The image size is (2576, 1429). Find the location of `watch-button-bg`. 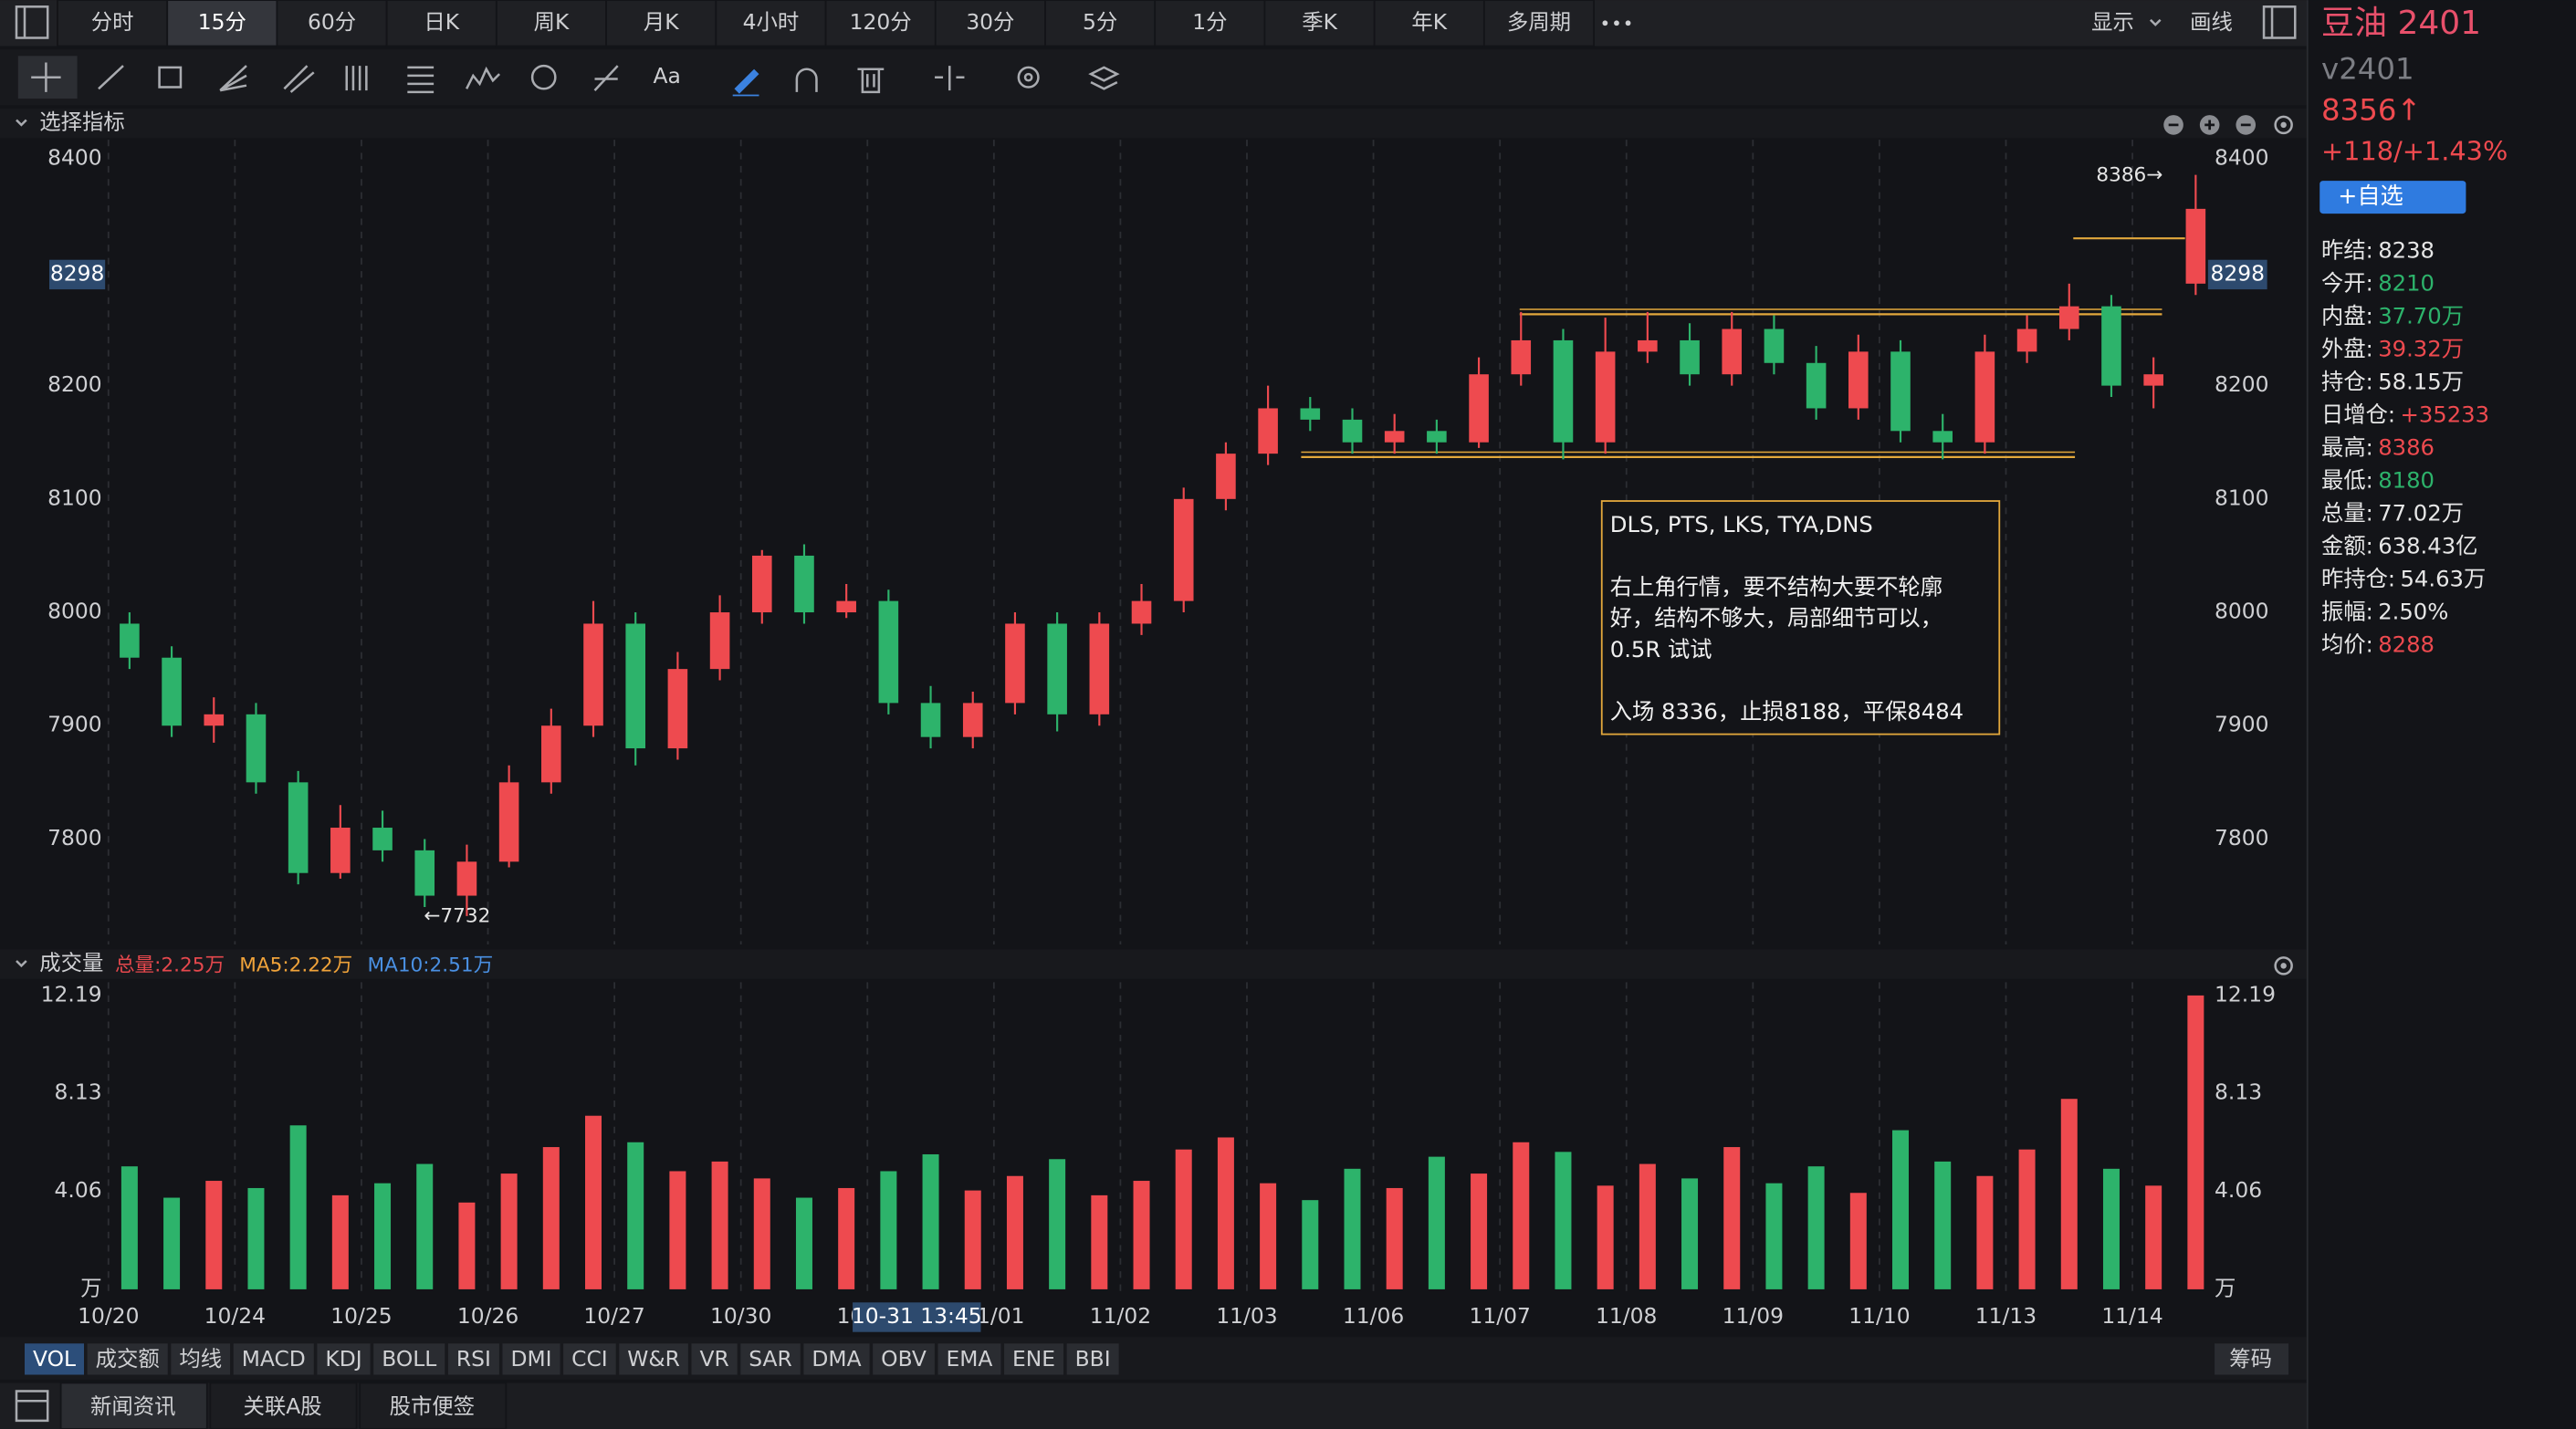

watch-button-bg is located at coordinates (2392, 197).